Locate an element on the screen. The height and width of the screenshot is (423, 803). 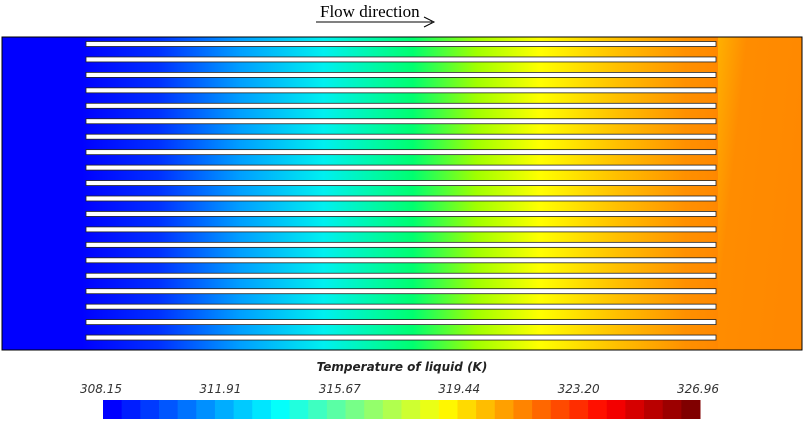
outlet is located at coordinates (760, 193).